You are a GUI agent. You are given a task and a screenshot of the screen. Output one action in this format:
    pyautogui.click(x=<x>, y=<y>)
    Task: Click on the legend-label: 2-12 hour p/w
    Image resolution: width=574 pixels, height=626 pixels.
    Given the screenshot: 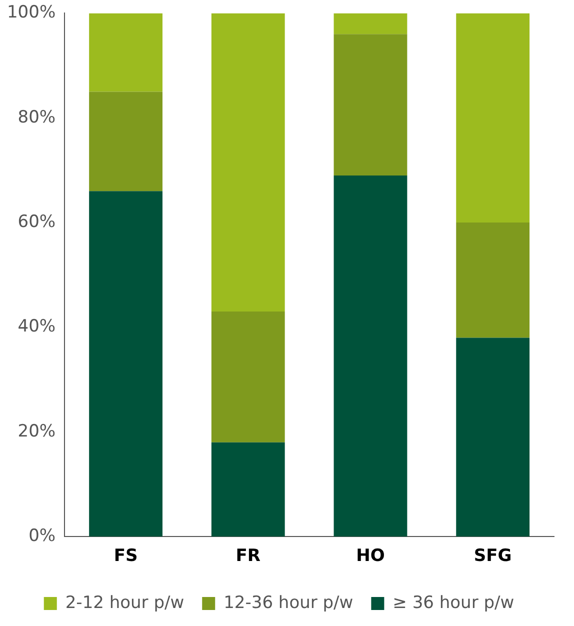 What is the action you would take?
    pyautogui.click(x=124, y=602)
    